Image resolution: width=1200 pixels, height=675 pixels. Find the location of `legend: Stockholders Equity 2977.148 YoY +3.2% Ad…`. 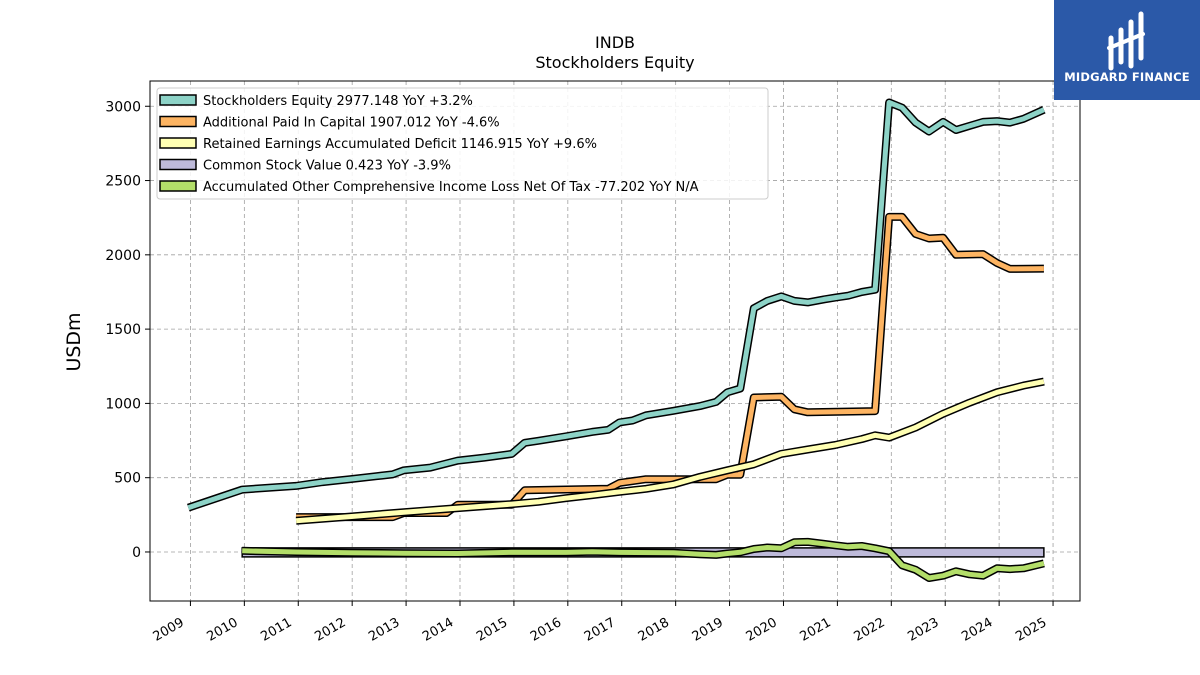

legend: Stockholders Equity 2977.148 YoY +3.2% Ad… is located at coordinates (462, 143).